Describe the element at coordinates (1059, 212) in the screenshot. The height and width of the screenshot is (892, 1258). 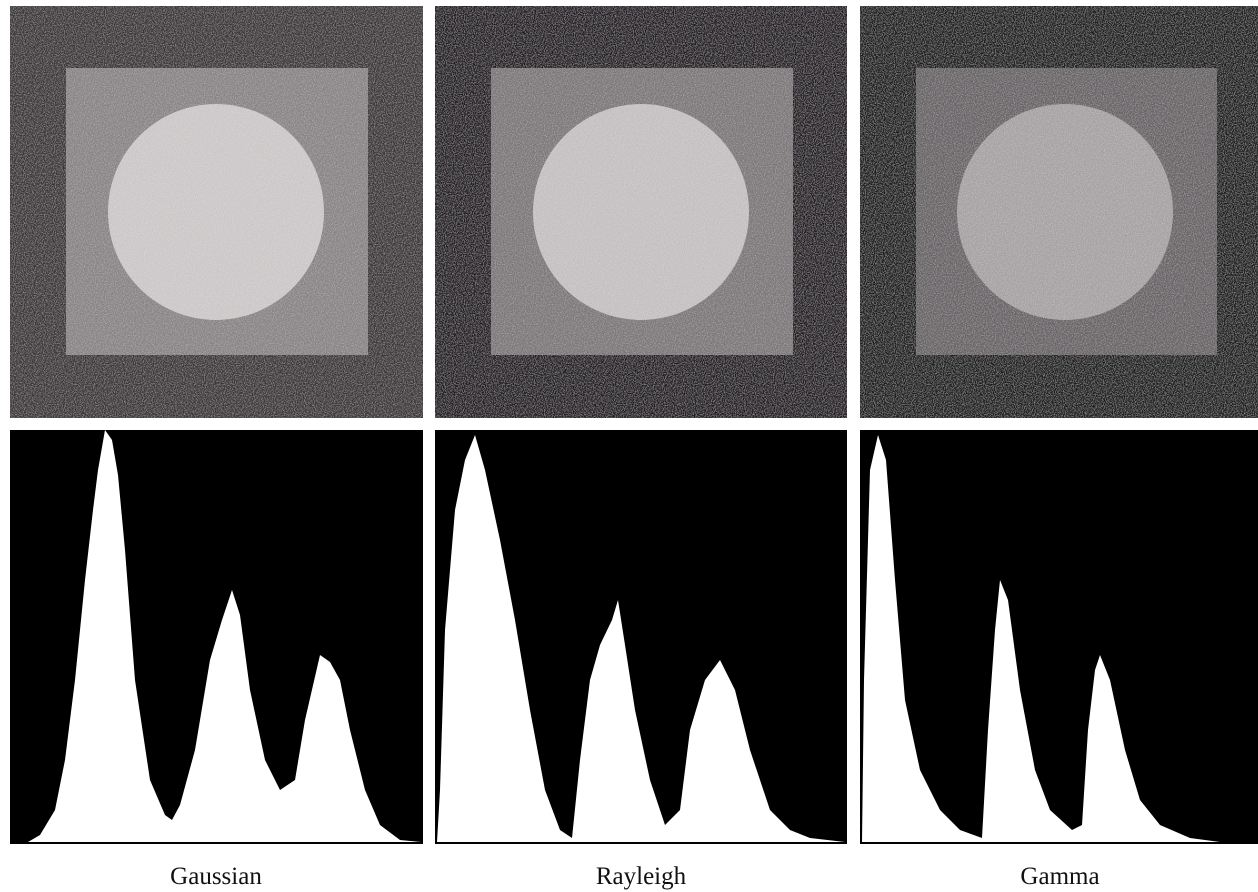
I see `noisy-image` at that location.